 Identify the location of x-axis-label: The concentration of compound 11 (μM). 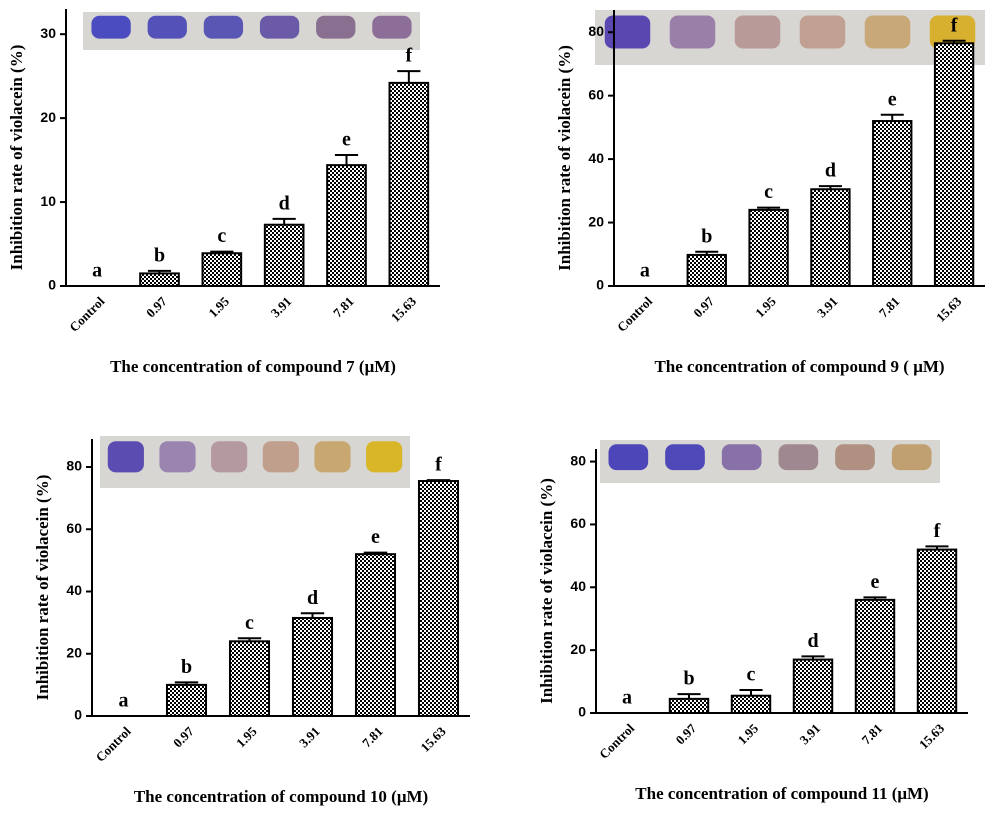
(781, 793).